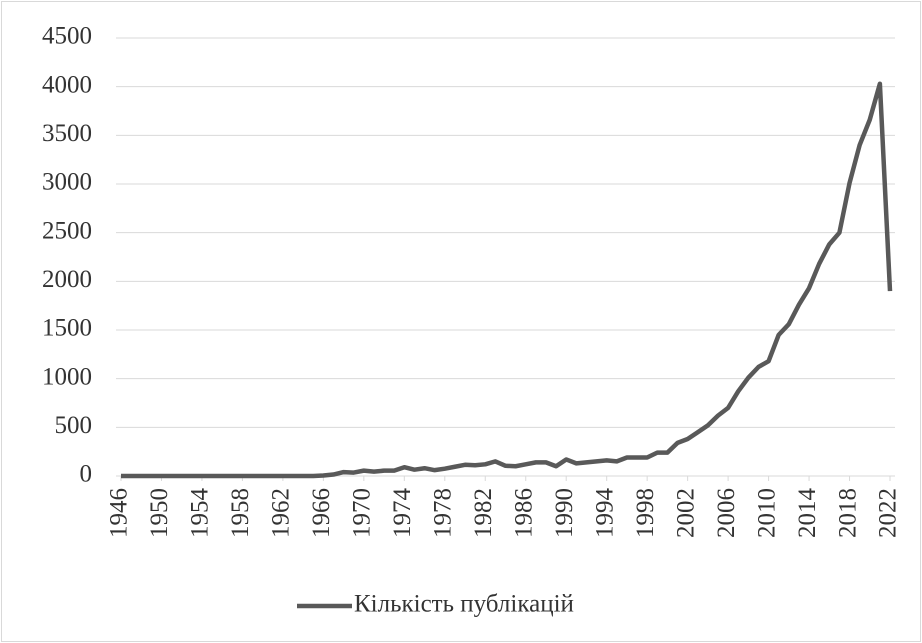 This screenshot has width=922, height=643. What do you see at coordinates (281, 513) in the screenshot?
I see `x-tick-label: 1962` at bounding box center [281, 513].